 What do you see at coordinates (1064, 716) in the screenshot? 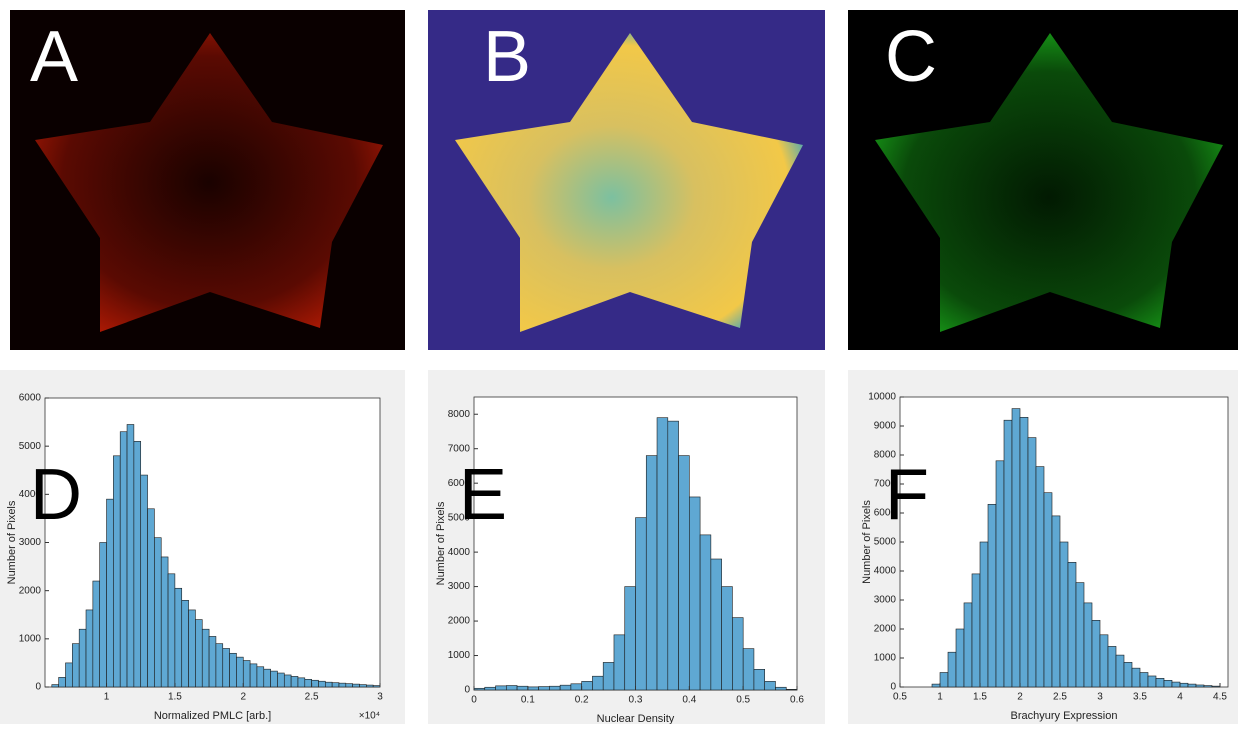
I see `x-axis-label: Brachyury Expression` at bounding box center [1064, 716].